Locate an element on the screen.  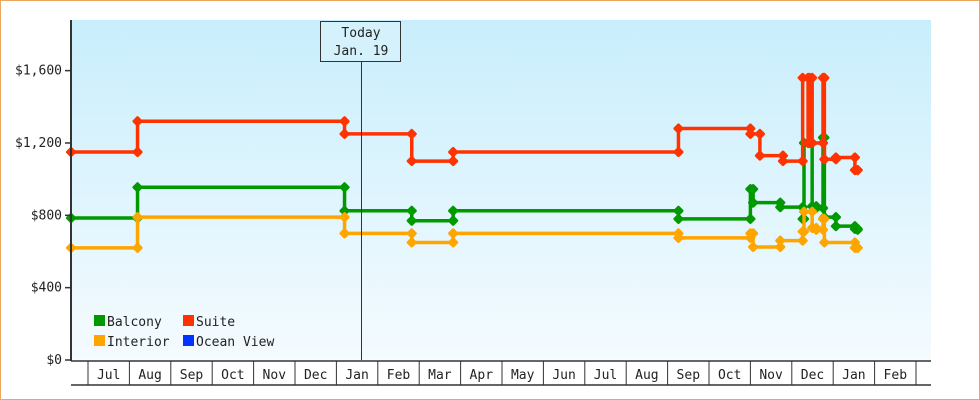
x-tick-label: Oct is located at coordinates (729, 375).